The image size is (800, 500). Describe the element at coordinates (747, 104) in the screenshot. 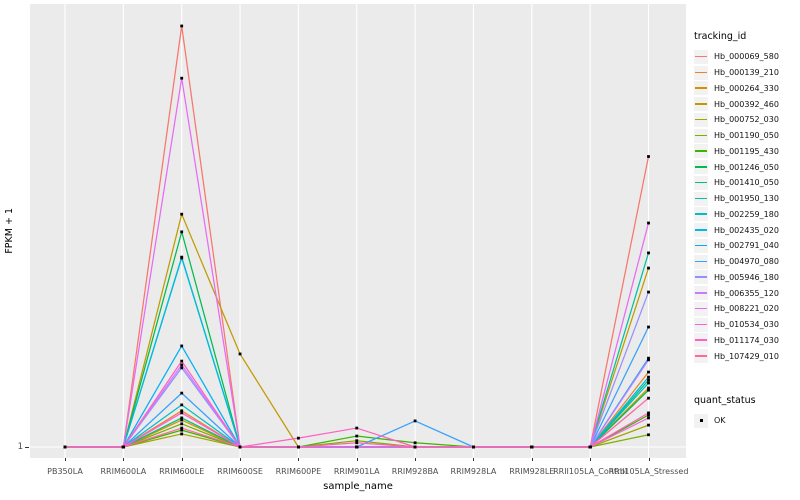

I see `legend-item: Hb_000392_460` at that location.